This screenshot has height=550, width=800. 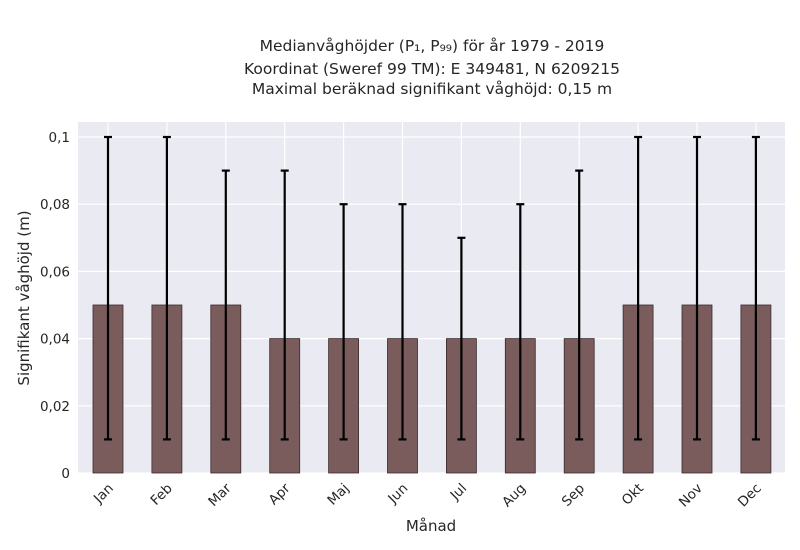 What do you see at coordinates (459, 493) in the screenshot?
I see `x-tick-label: Jul` at bounding box center [459, 493].